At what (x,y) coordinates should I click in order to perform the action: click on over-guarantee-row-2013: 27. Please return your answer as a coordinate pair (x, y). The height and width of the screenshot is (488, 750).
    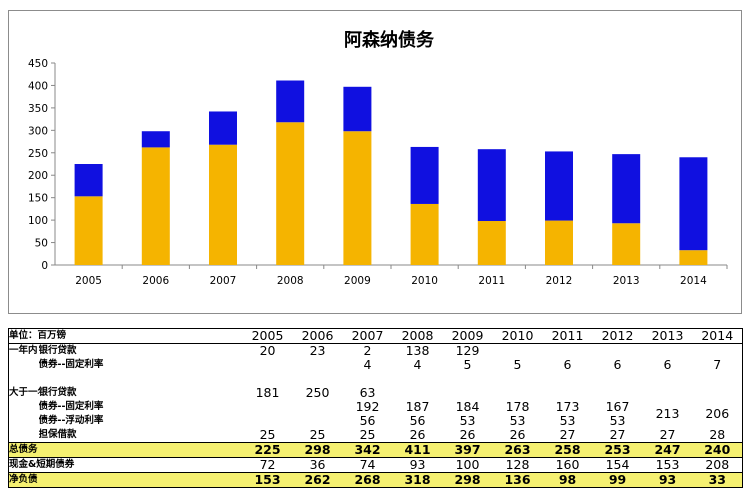
    Looking at the image, I should click on (667, 435).